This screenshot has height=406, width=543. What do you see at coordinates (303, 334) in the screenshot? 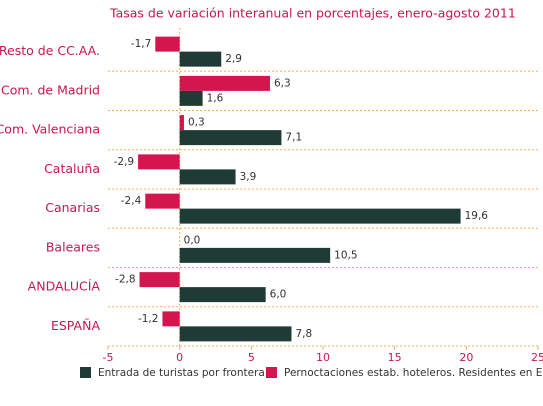
I see `value-label: 7,8` at bounding box center [303, 334].